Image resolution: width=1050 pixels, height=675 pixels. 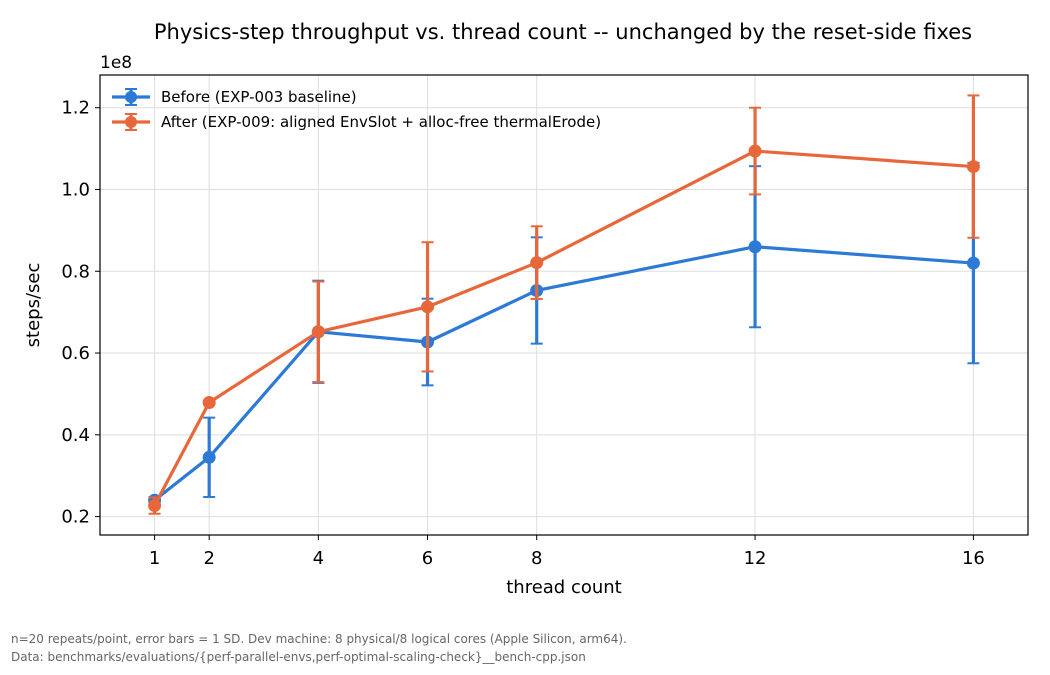 What do you see at coordinates (259, 97) in the screenshot?
I see `legend-label: Before (EXP-003 baseline)` at bounding box center [259, 97].